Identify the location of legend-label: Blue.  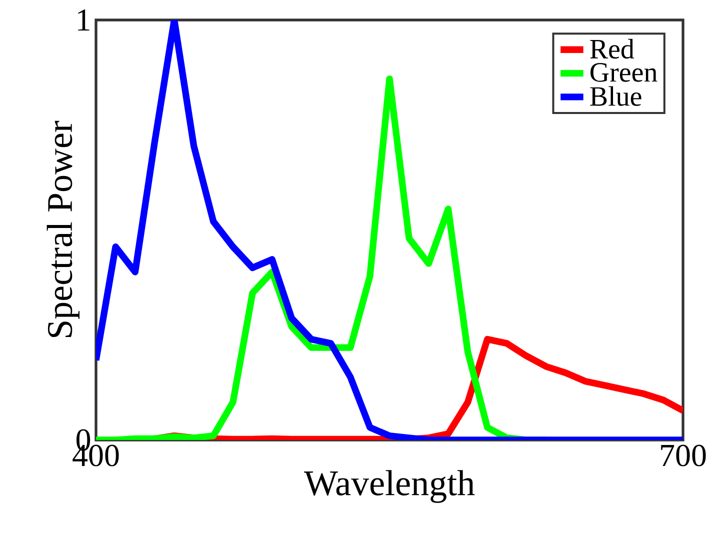
(616, 96).